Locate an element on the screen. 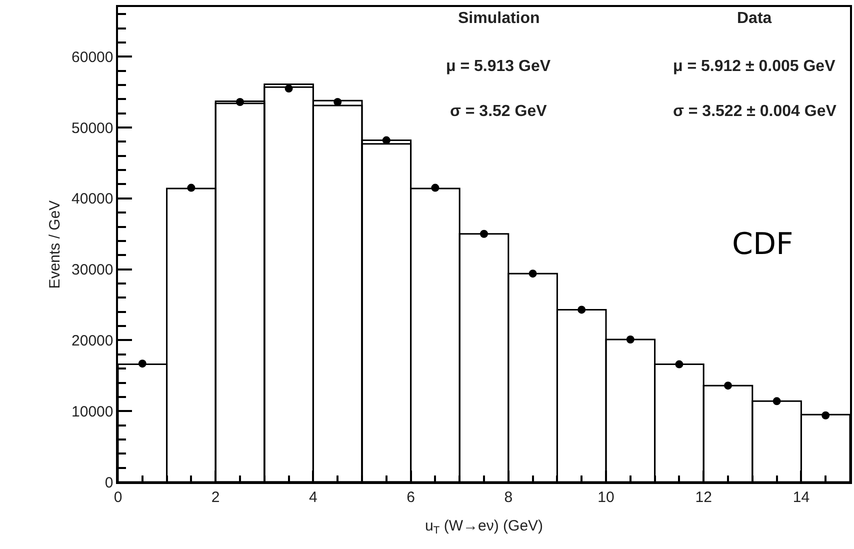 The width and height of the screenshot is (854, 549). x-tick-label: 8 is located at coordinates (508, 497).